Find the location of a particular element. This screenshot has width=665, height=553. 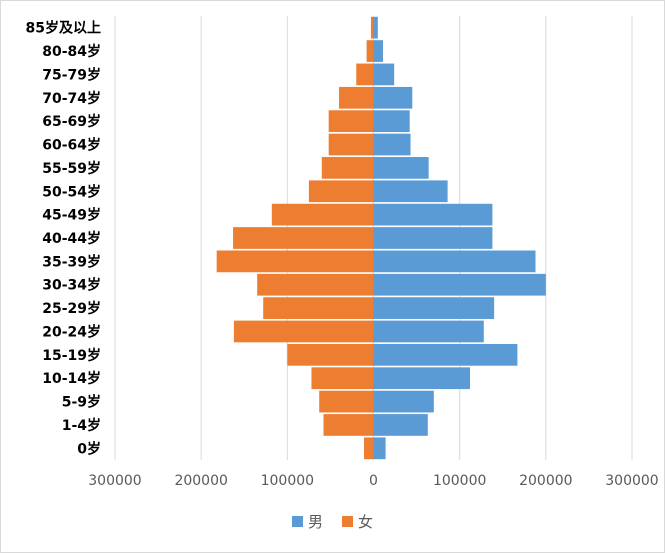

category-label: 65-69岁 is located at coordinates (71, 121).